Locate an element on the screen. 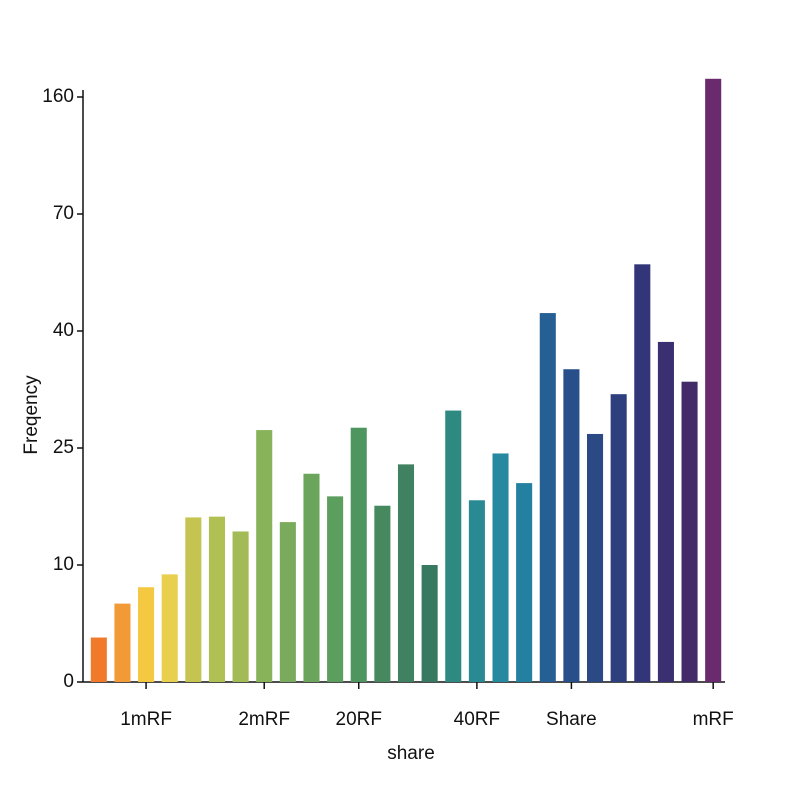 The width and height of the screenshot is (800, 805). x-tick-label: 2mRF is located at coordinates (264, 719).